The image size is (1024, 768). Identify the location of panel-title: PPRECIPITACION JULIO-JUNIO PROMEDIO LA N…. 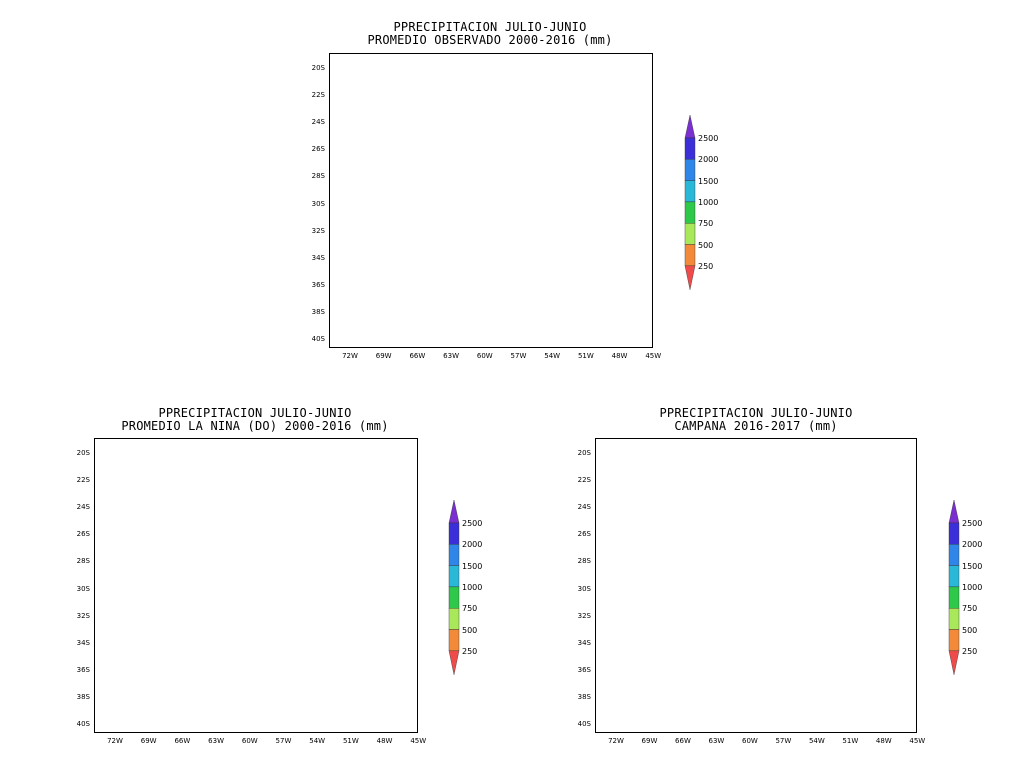
(255, 420).